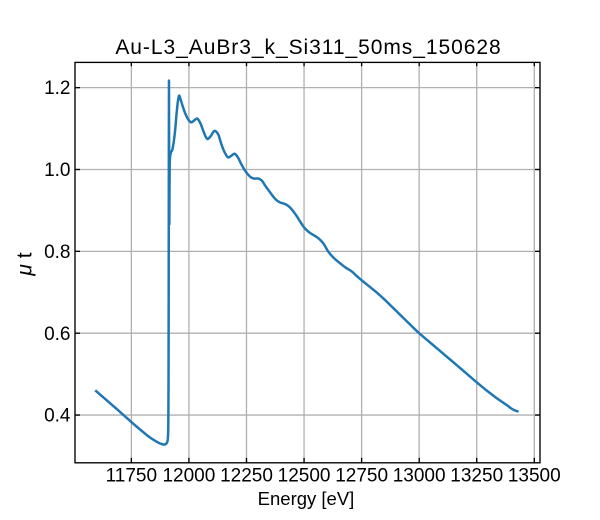 The width and height of the screenshot is (600, 520). Describe the element at coordinates (419, 476) in the screenshot. I see `svg-text: 13000` at that location.